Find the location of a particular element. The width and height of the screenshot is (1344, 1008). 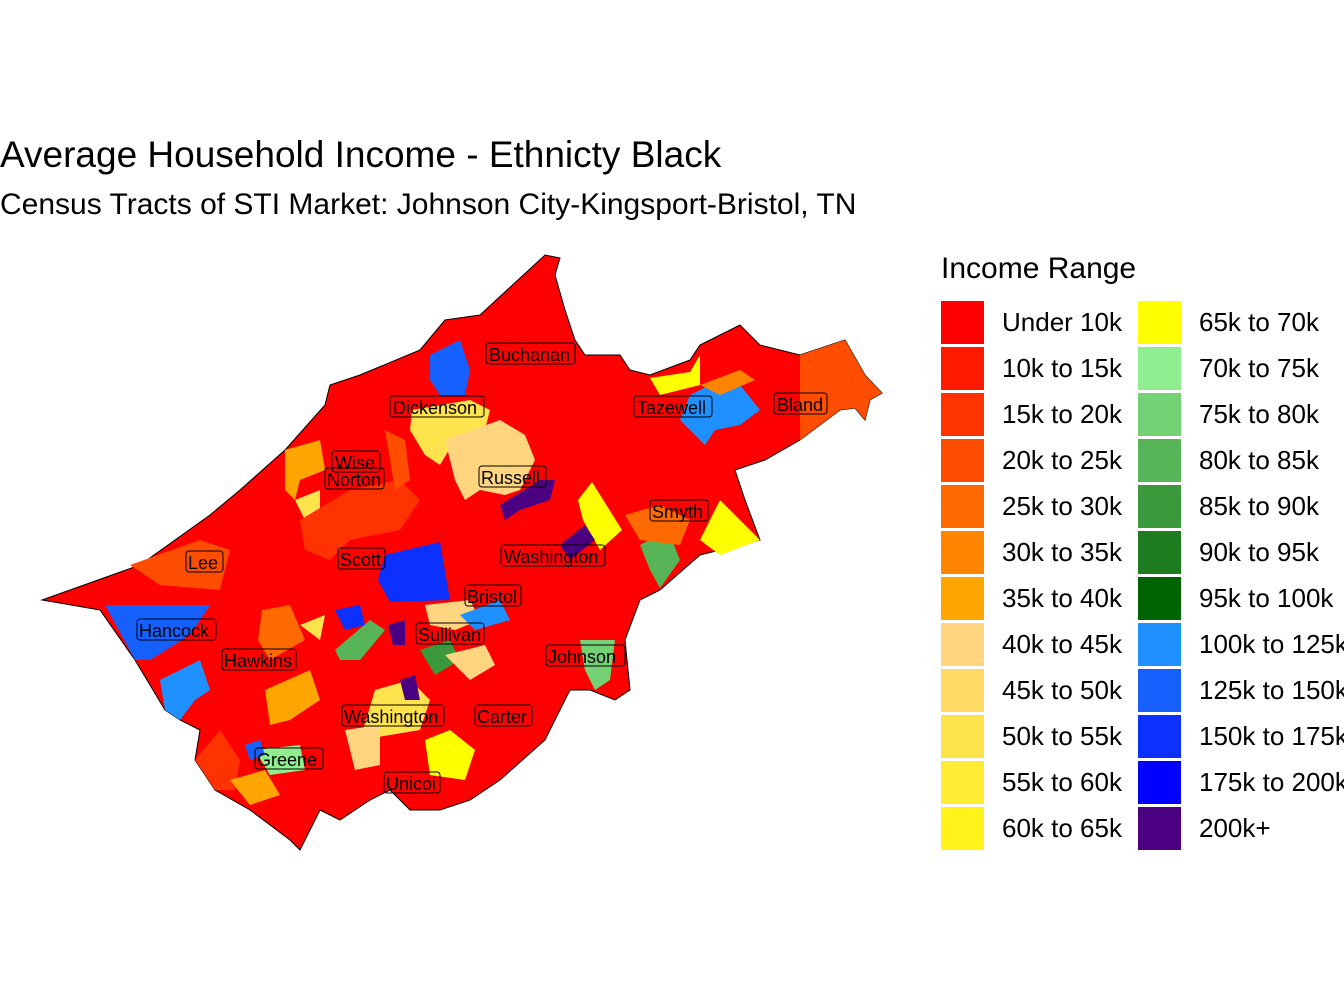

county-label: Smyth is located at coordinates (679, 510).